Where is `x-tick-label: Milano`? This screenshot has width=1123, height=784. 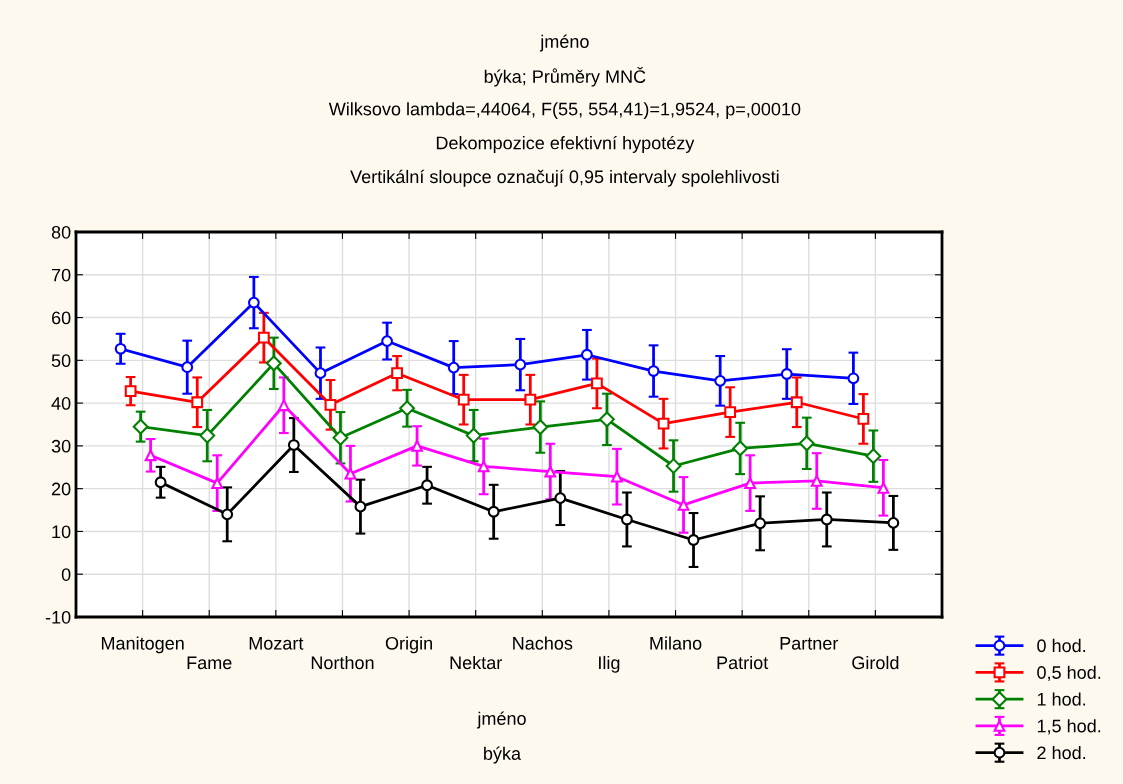 x-tick-label: Milano is located at coordinates (676, 643).